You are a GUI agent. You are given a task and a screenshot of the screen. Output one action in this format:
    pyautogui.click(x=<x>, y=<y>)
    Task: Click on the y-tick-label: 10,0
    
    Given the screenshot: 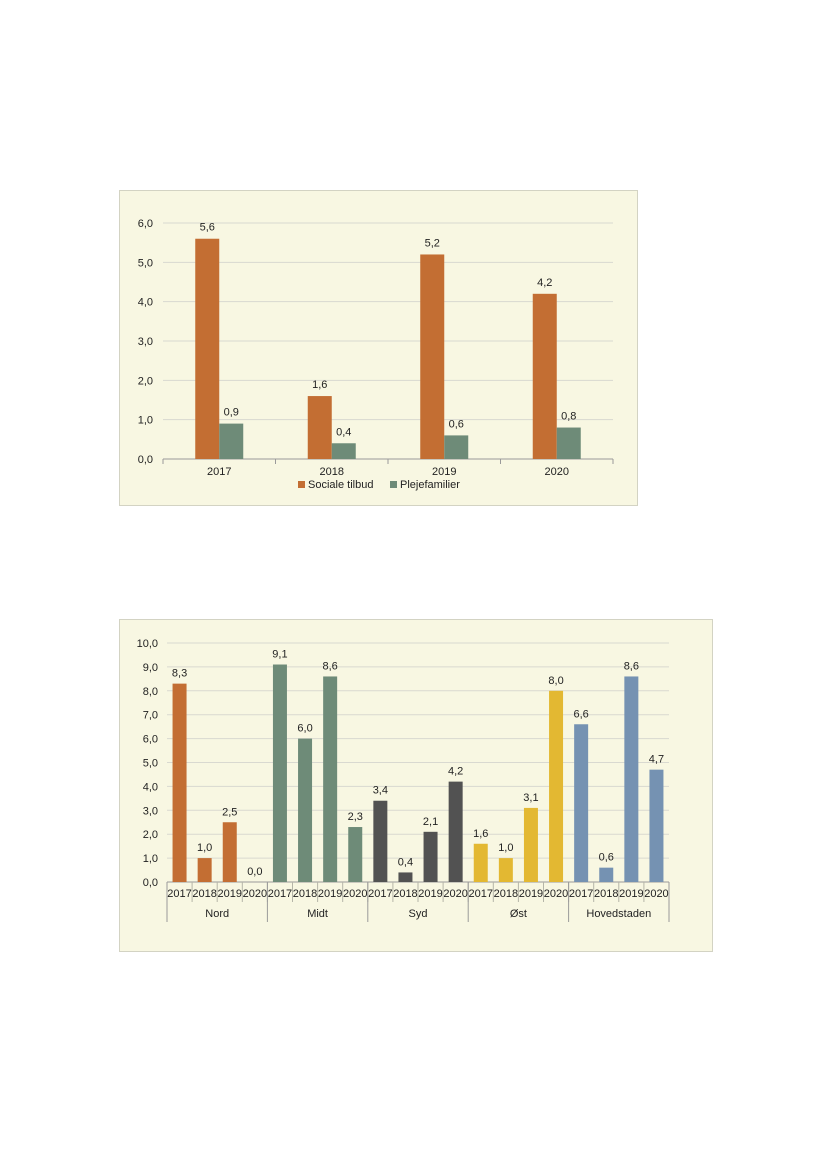 What is the action you would take?
    pyautogui.click(x=147, y=644)
    